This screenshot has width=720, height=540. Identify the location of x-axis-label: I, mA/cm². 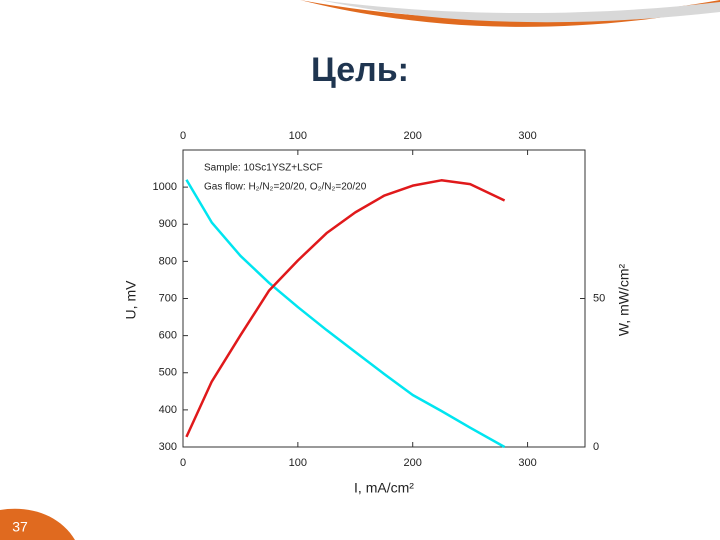
(384, 488).